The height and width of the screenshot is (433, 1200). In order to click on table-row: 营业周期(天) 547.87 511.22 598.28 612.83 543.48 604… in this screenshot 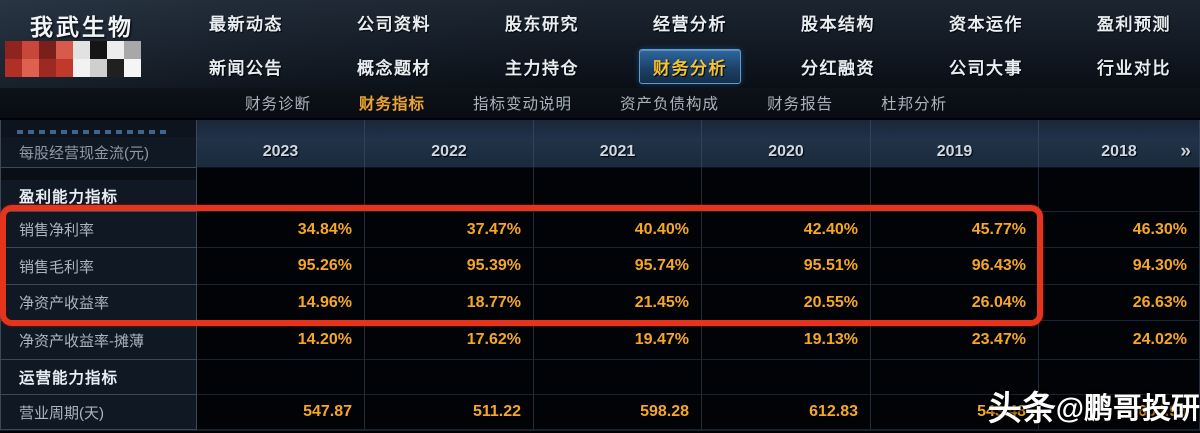, I will do `click(600, 412)`.